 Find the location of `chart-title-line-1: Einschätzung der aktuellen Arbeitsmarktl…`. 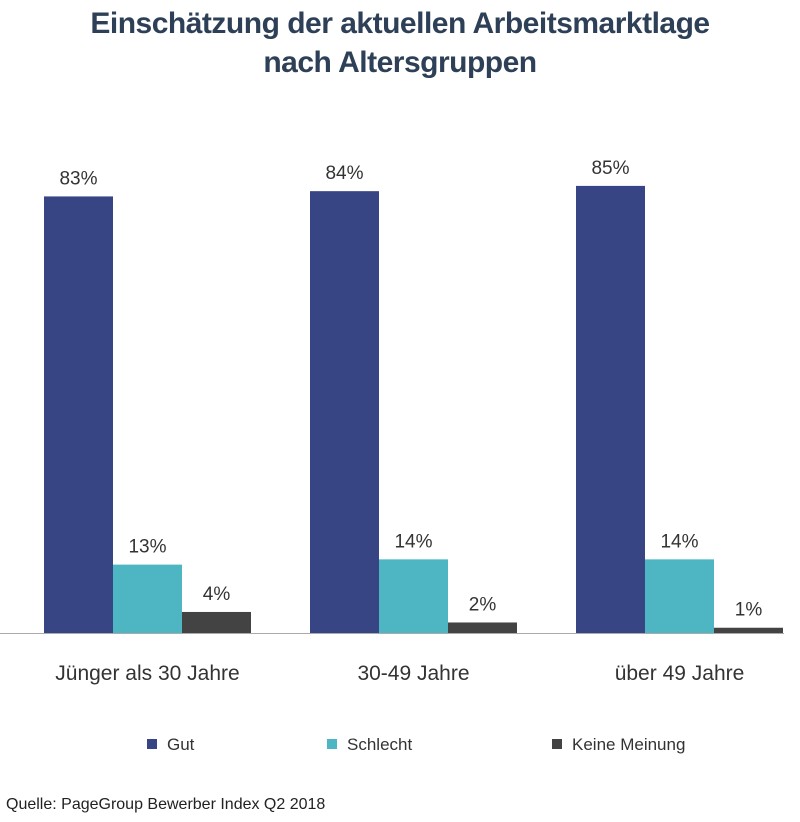

chart-title-line-1: Einschätzung der aktuellen Arbeitsmarktl… is located at coordinates (400, 23).